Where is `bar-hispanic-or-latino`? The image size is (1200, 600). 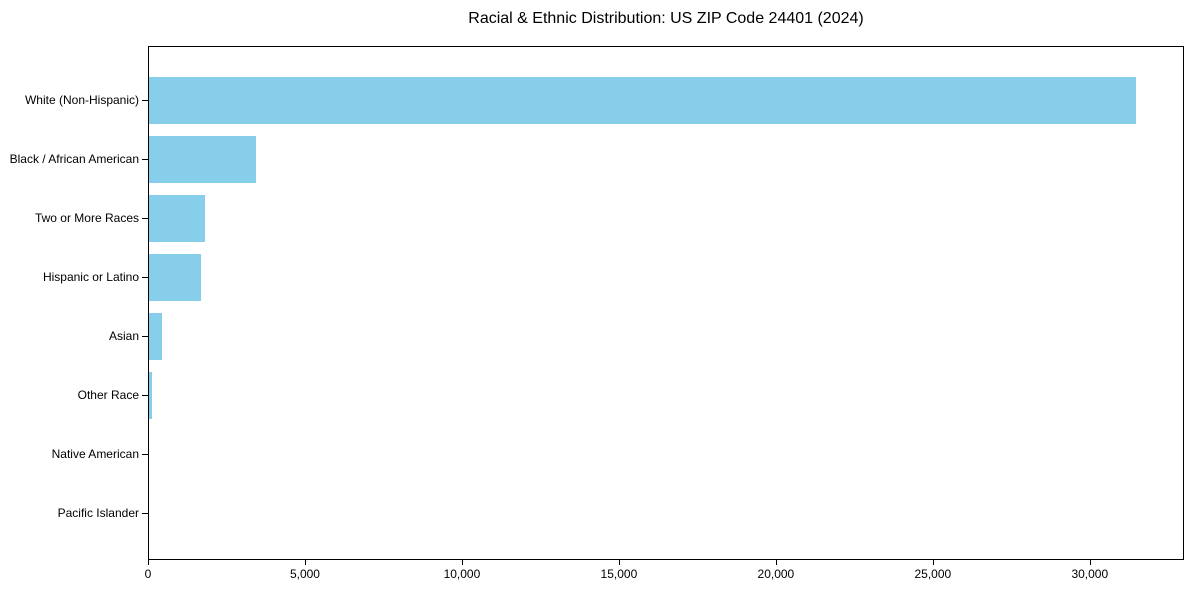
bar-hispanic-or-latino is located at coordinates (175, 277).